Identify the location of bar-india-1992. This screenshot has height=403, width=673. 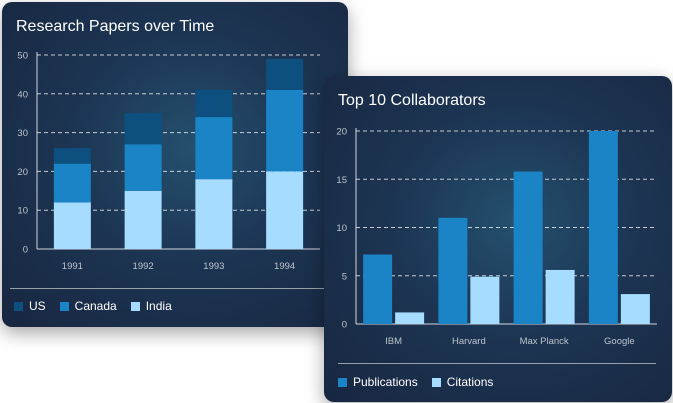
(143, 219).